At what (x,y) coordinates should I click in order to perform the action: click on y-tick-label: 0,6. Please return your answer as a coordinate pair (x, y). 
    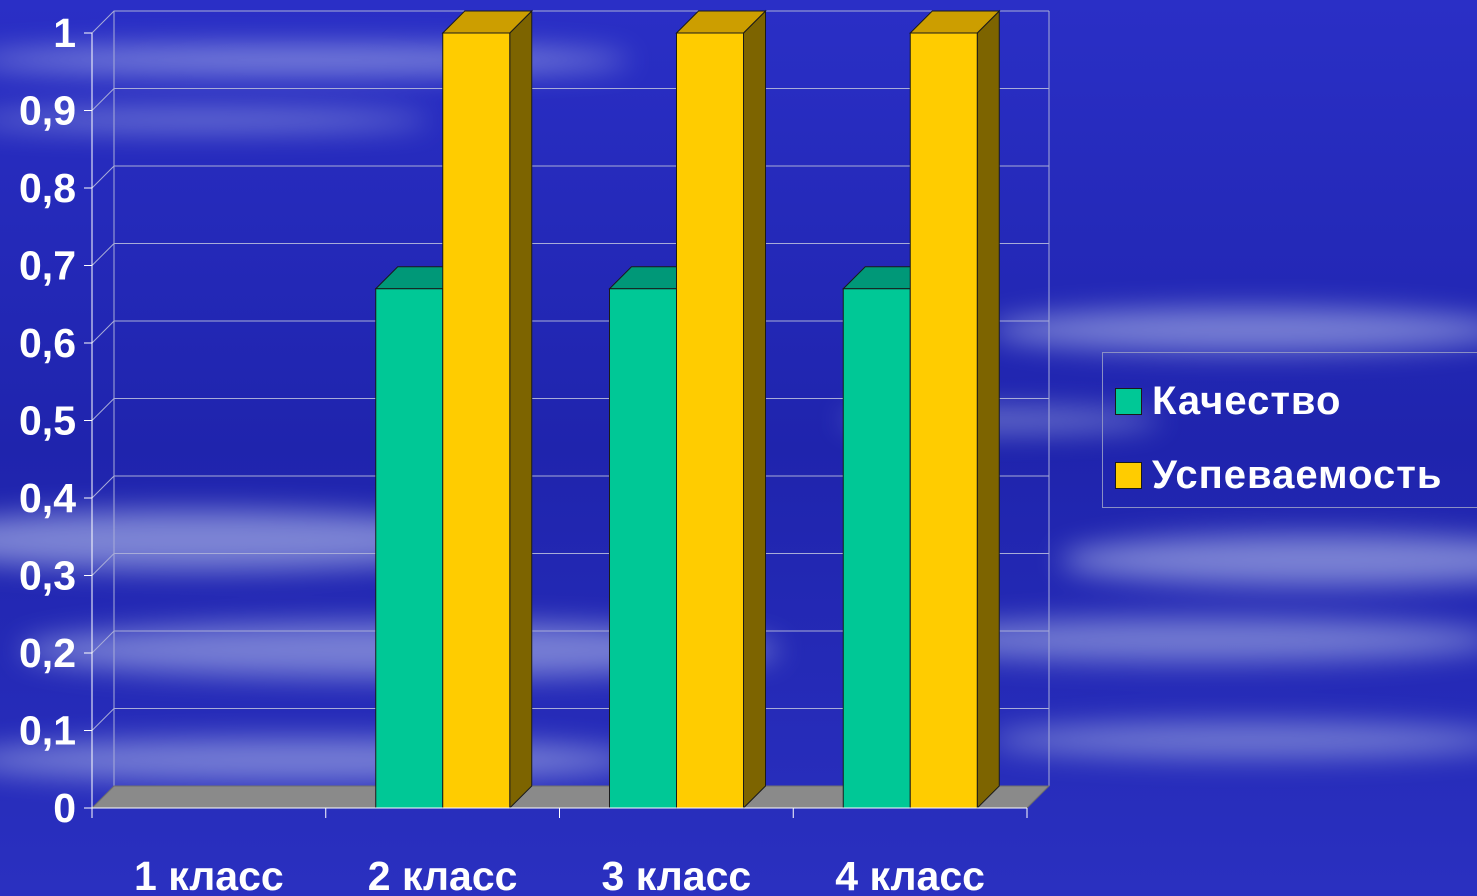
    Looking at the image, I should click on (47, 343).